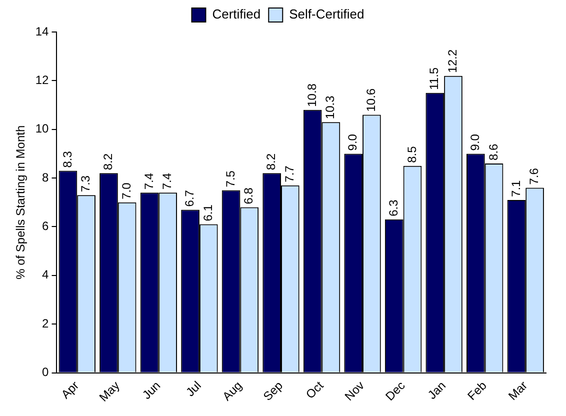  What do you see at coordinates (249, 195) in the screenshot?
I see `data-label: 6.8` at bounding box center [249, 195].